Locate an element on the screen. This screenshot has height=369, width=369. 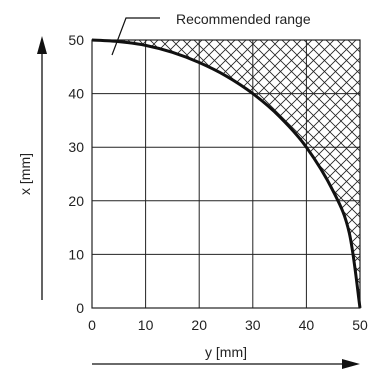
y-tick-label: 50 is located at coordinates (76, 40).